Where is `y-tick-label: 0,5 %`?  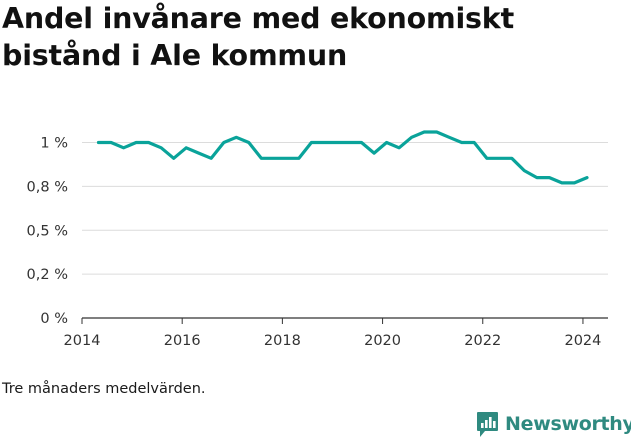
y-tick-label: 0,5 % is located at coordinates (47, 231).